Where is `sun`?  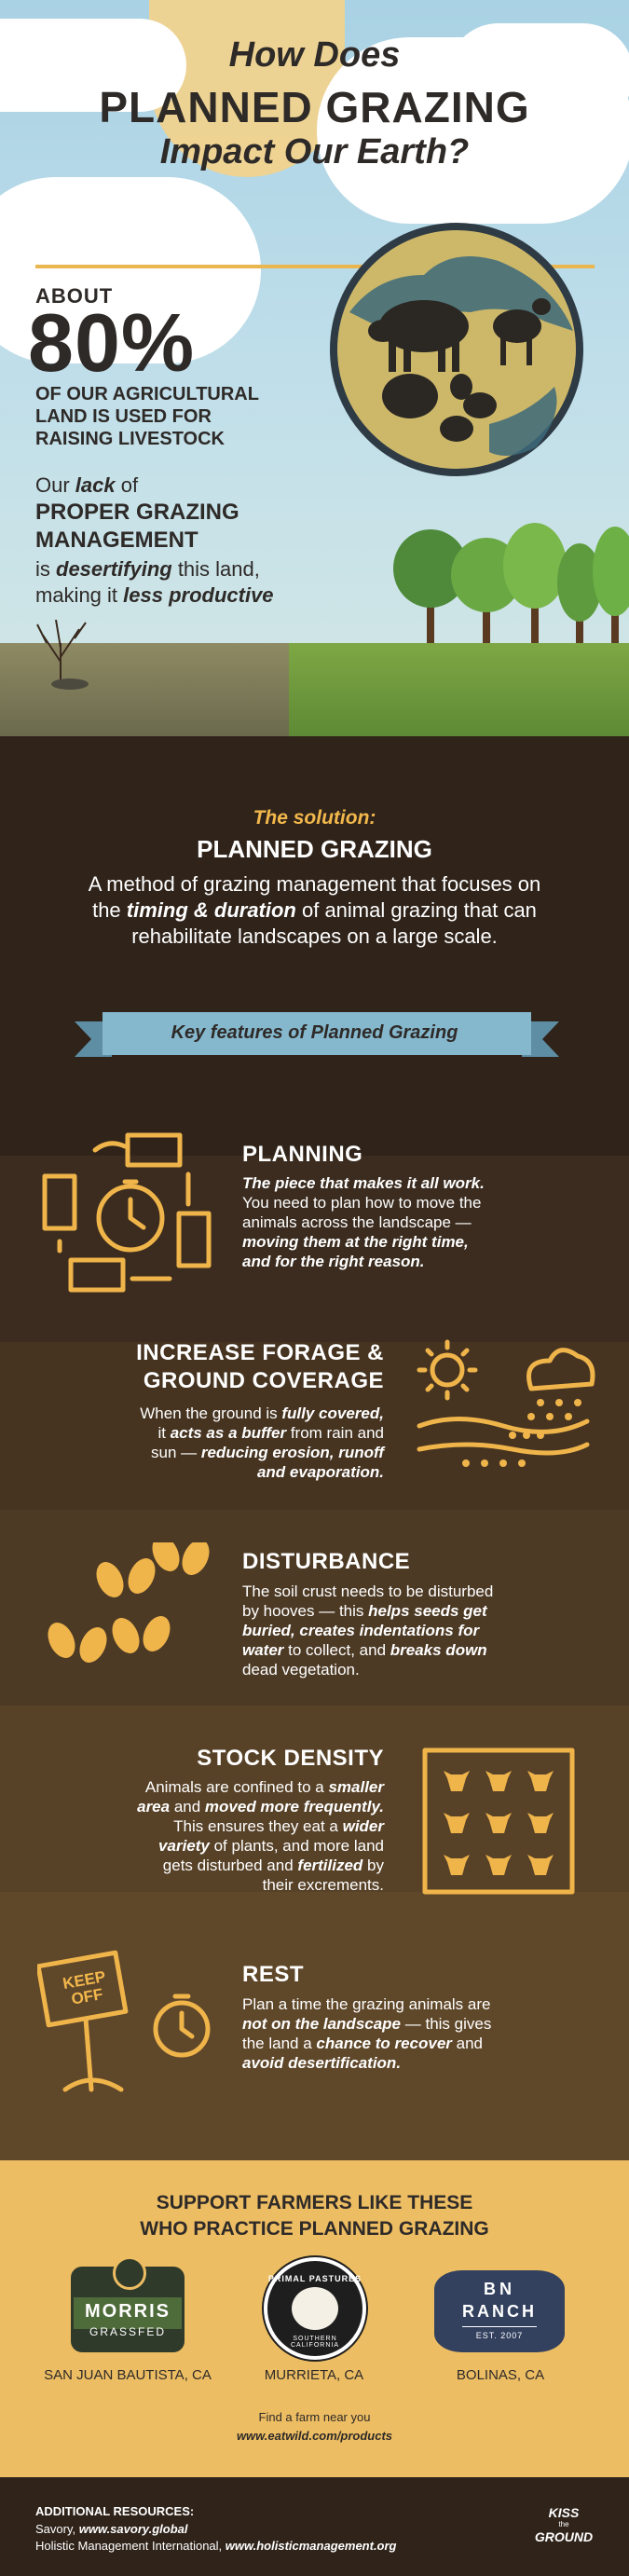 sun is located at coordinates (247, 88).